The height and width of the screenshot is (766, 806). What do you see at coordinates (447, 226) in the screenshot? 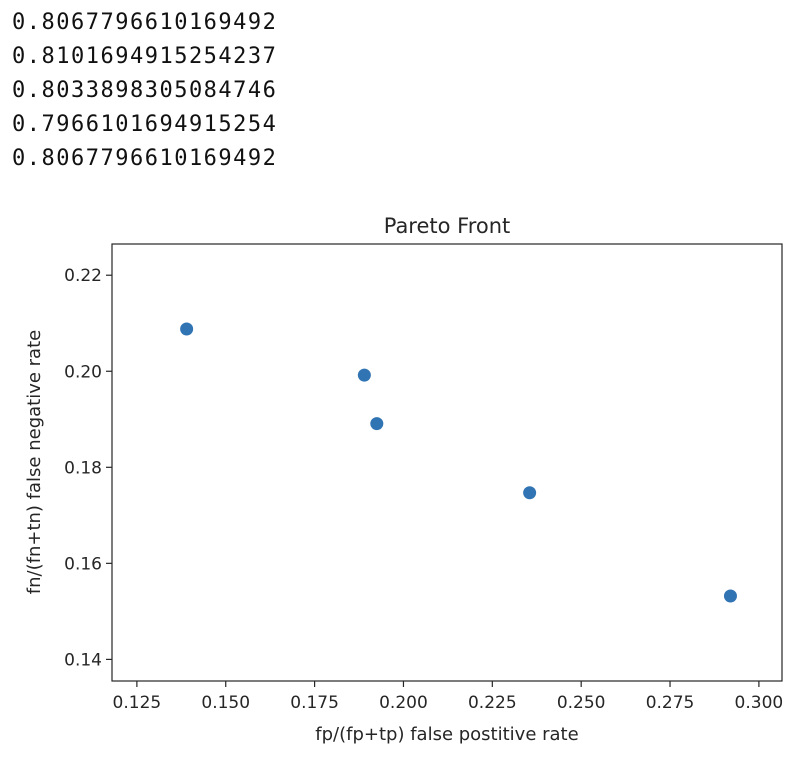
I see `chart-title: Pareto Front` at bounding box center [447, 226].